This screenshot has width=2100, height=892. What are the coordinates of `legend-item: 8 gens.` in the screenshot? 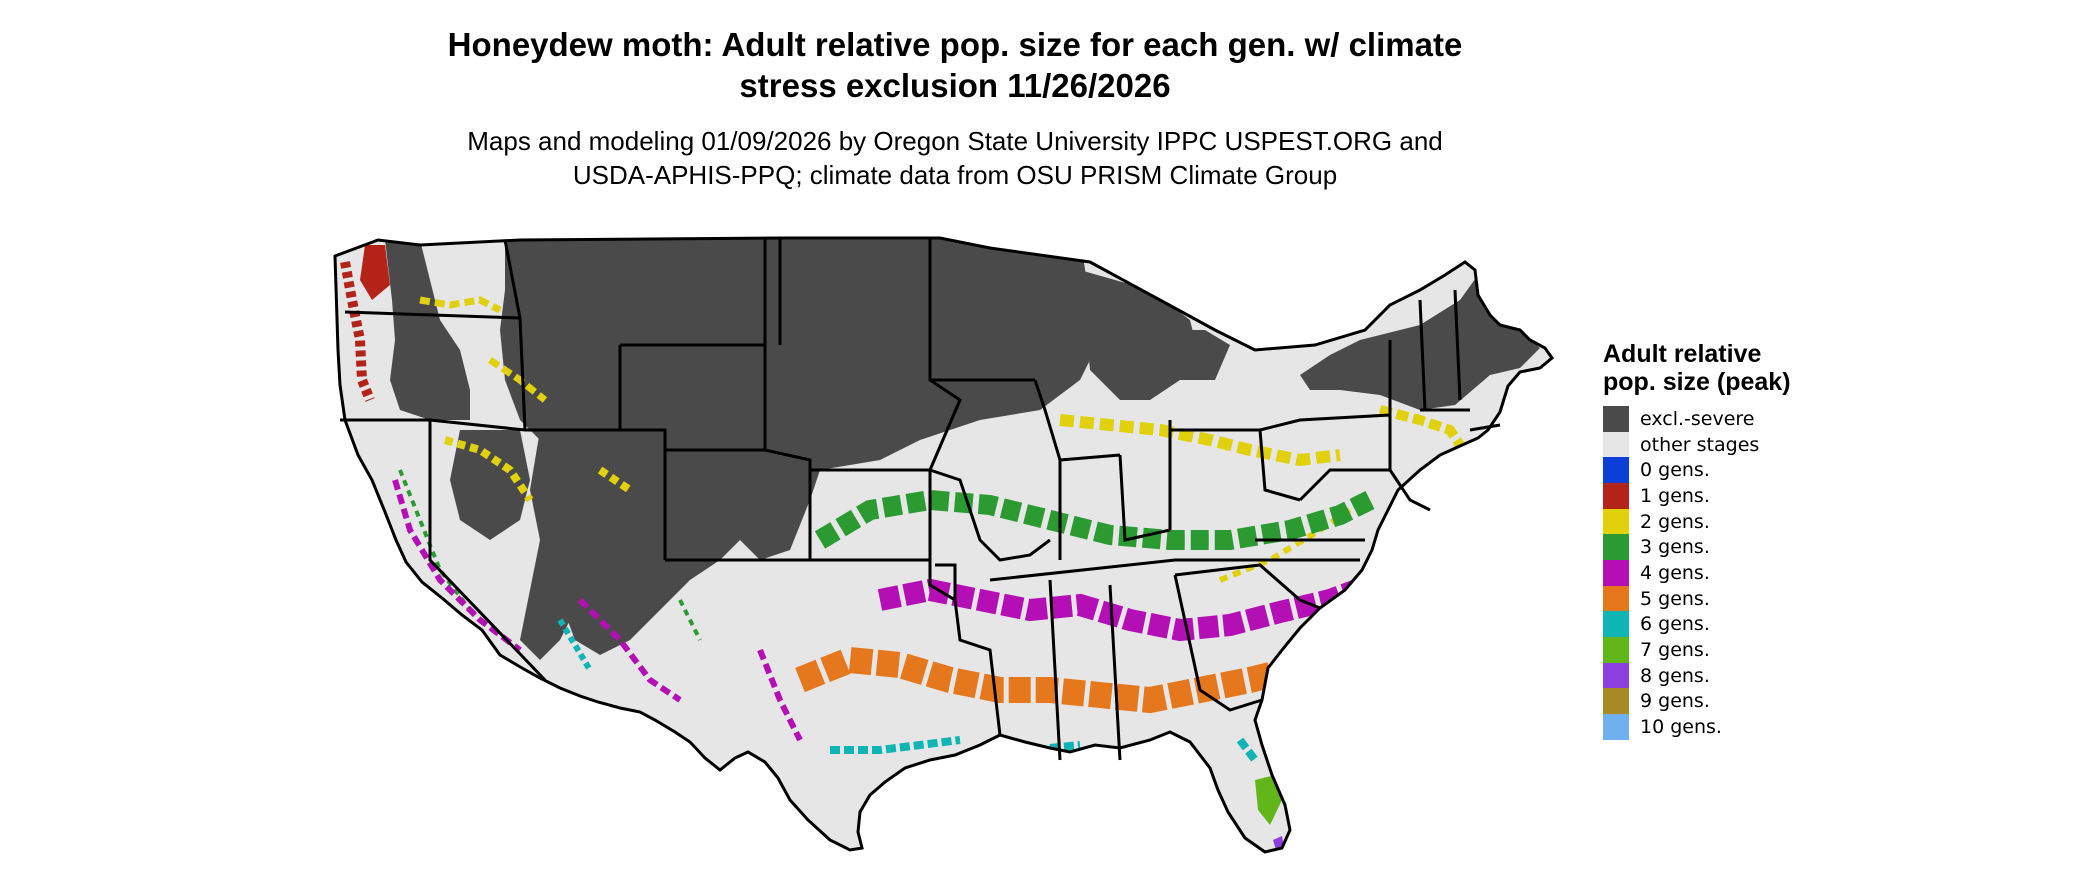 It's located at (1703, 675).